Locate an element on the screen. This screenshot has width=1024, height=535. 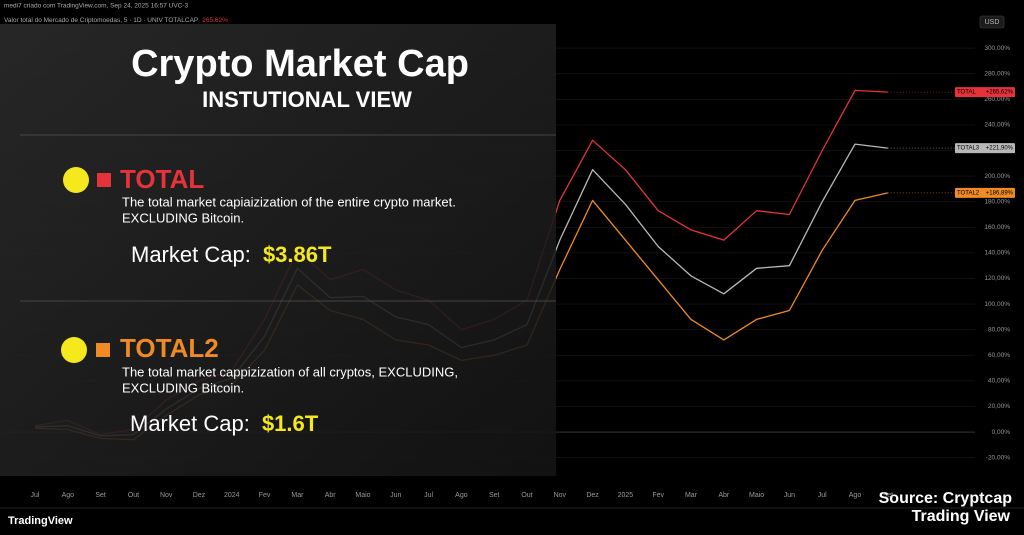
y-tick-label: 20,00% is located at coordinates (999, 406).